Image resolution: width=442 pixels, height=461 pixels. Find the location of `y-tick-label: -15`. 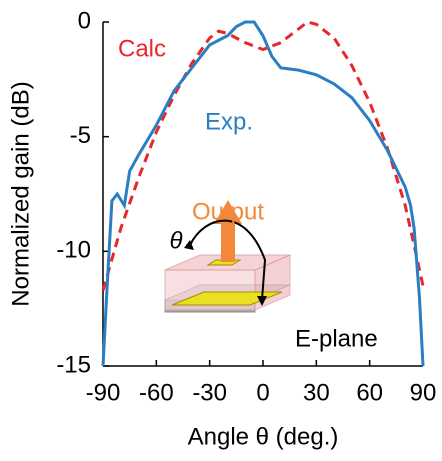

y-tick-label: -15 is located at coordinates (73, 364).